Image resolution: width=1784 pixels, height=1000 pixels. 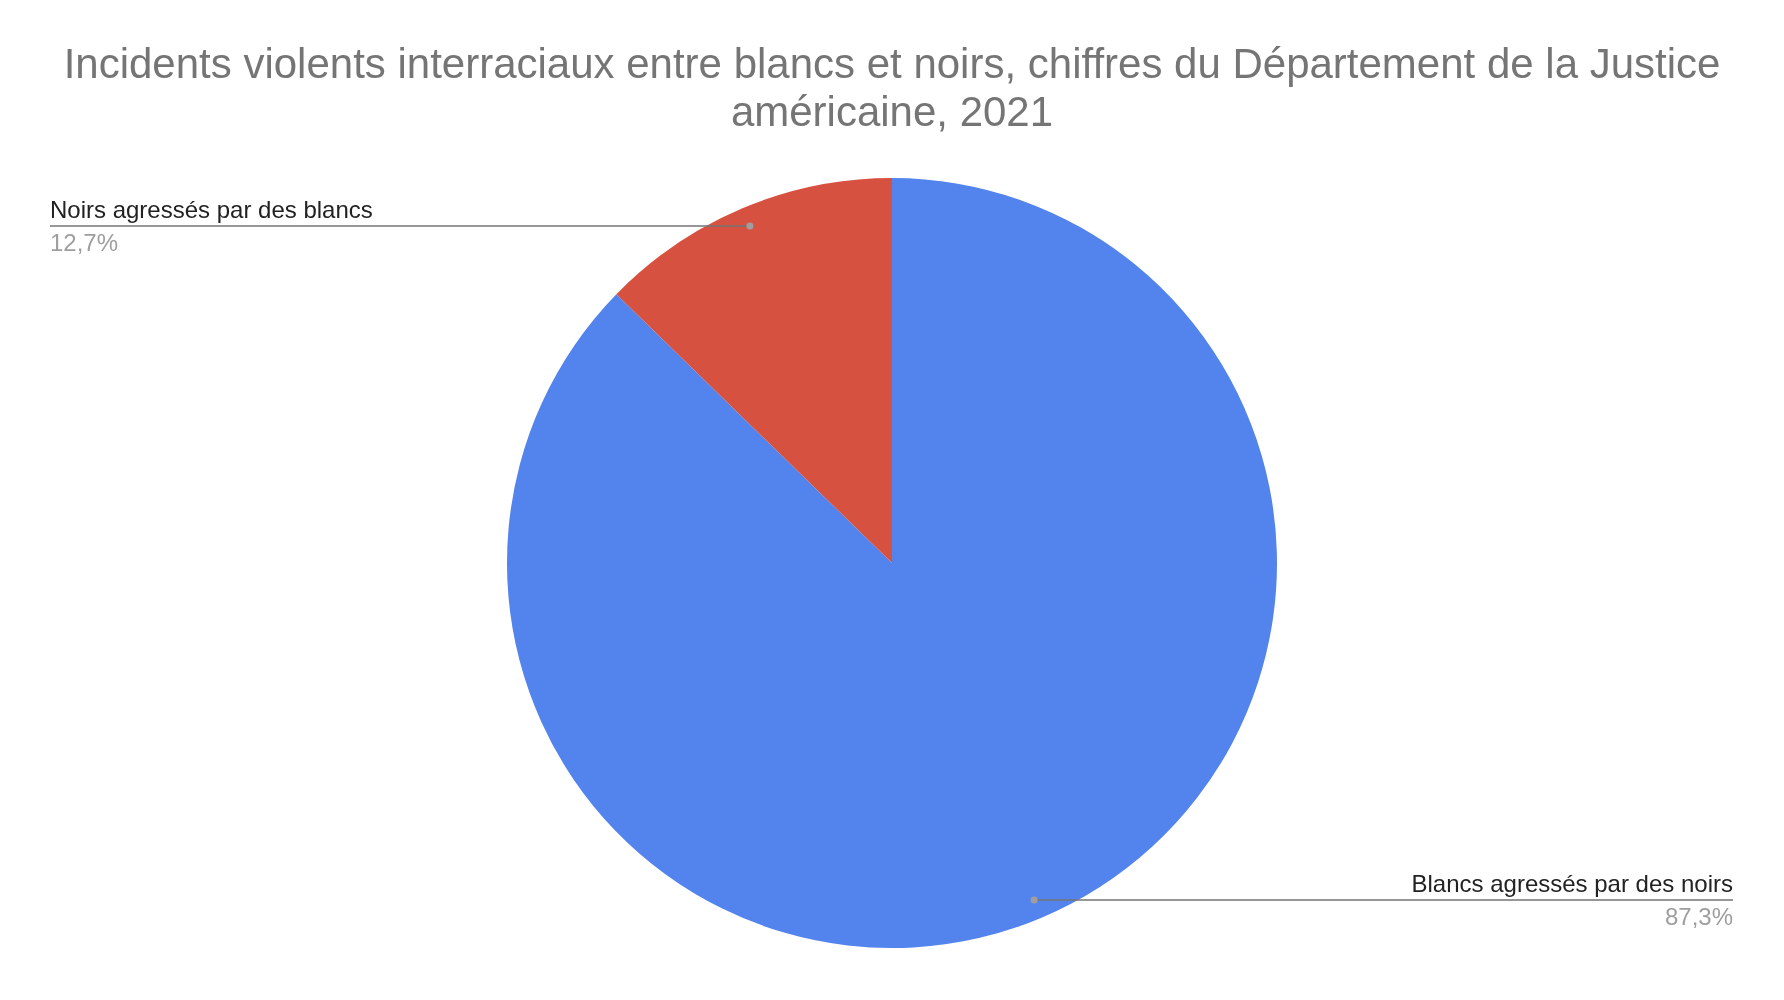 What do you see at coordinates (1698, 916) in the screenshot?
I see `data-label: 87,3%` at bounding box center [1698, 916].